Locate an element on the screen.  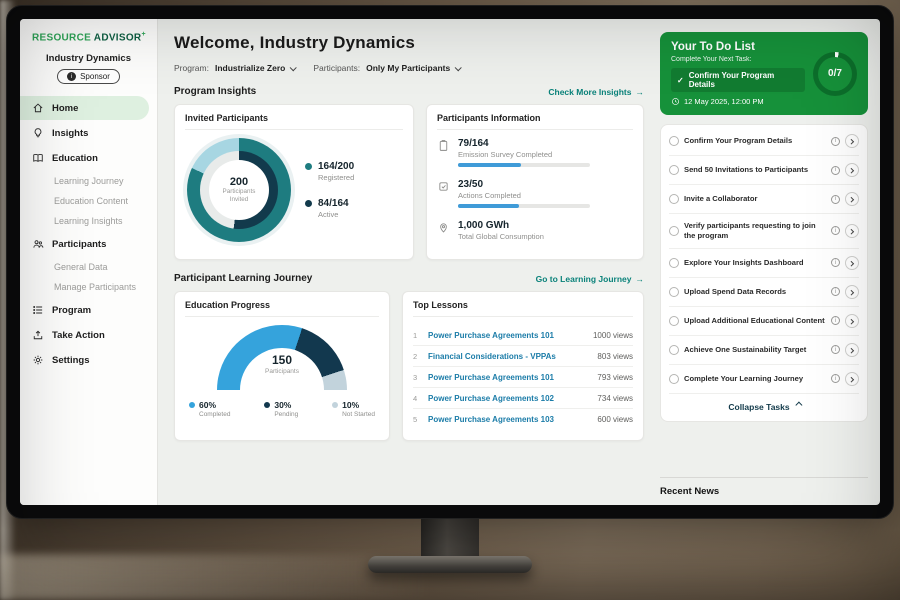
upload-action-icon is located at coordinates (38, 335).